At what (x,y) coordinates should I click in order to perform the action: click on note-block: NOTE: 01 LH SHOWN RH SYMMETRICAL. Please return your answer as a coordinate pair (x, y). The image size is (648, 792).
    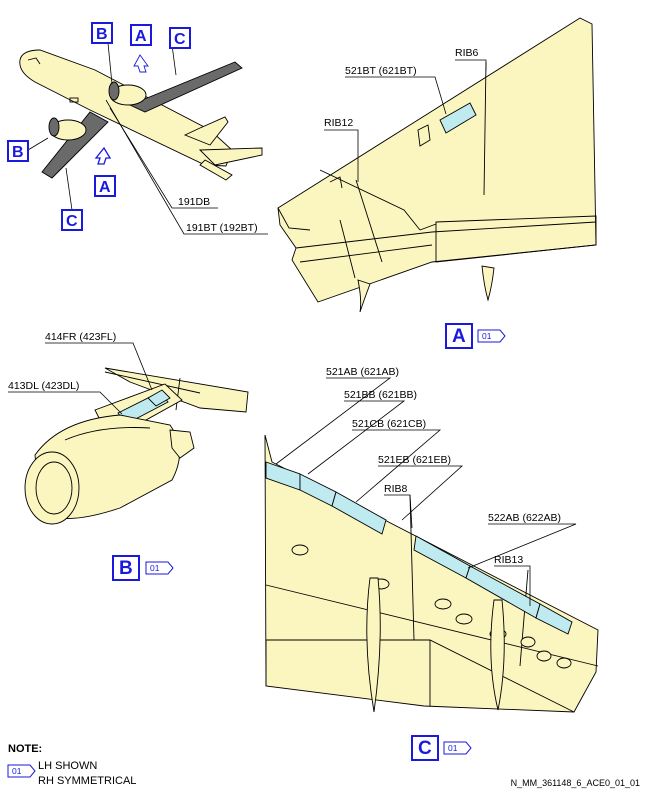
    Looking at the image, I should click on (71, 765).